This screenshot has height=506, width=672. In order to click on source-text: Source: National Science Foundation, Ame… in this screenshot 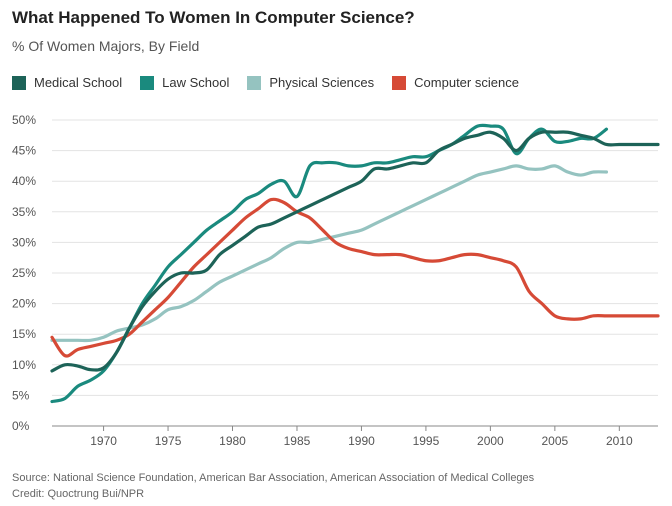, I will do `click(273, 478)`.